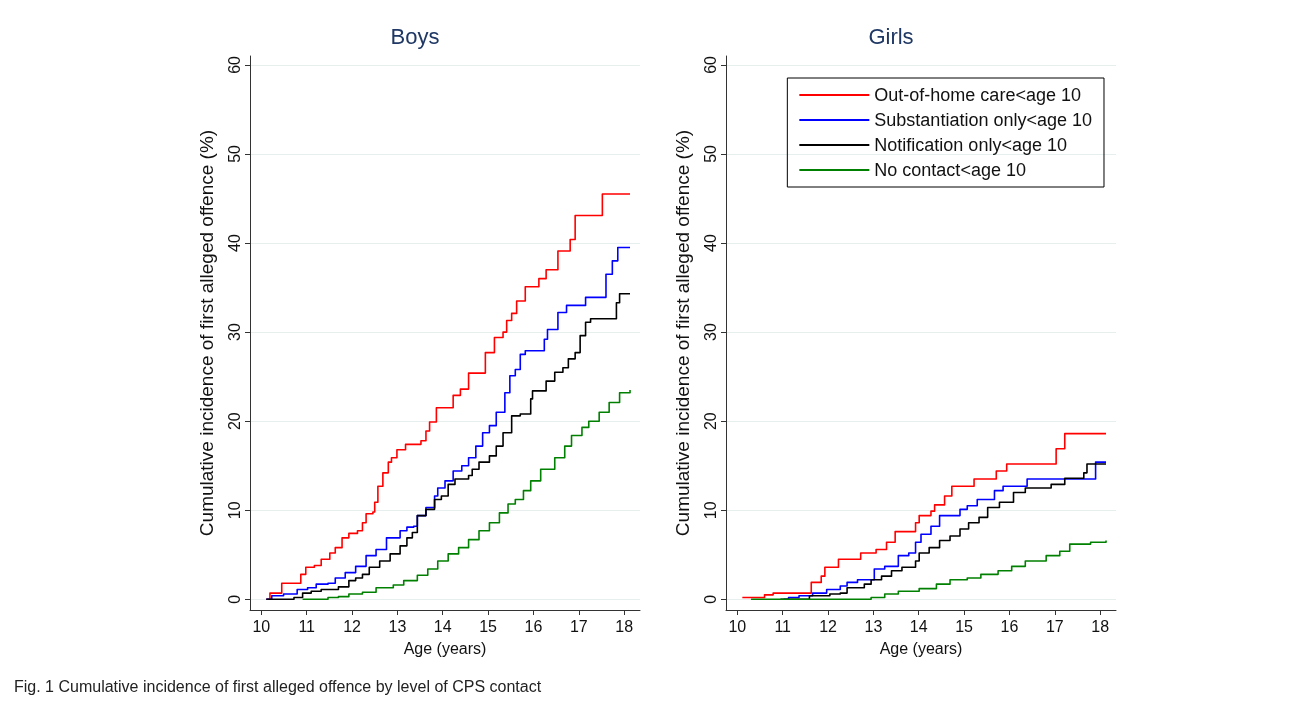 The height and width of the screenshot is (704, 1292). Describe the element at coordinates (278, 687) in the screenshot. I see `caption: Fig. 1 Cumulative incidence of first alleged offence by level of CPS contact` at that location.